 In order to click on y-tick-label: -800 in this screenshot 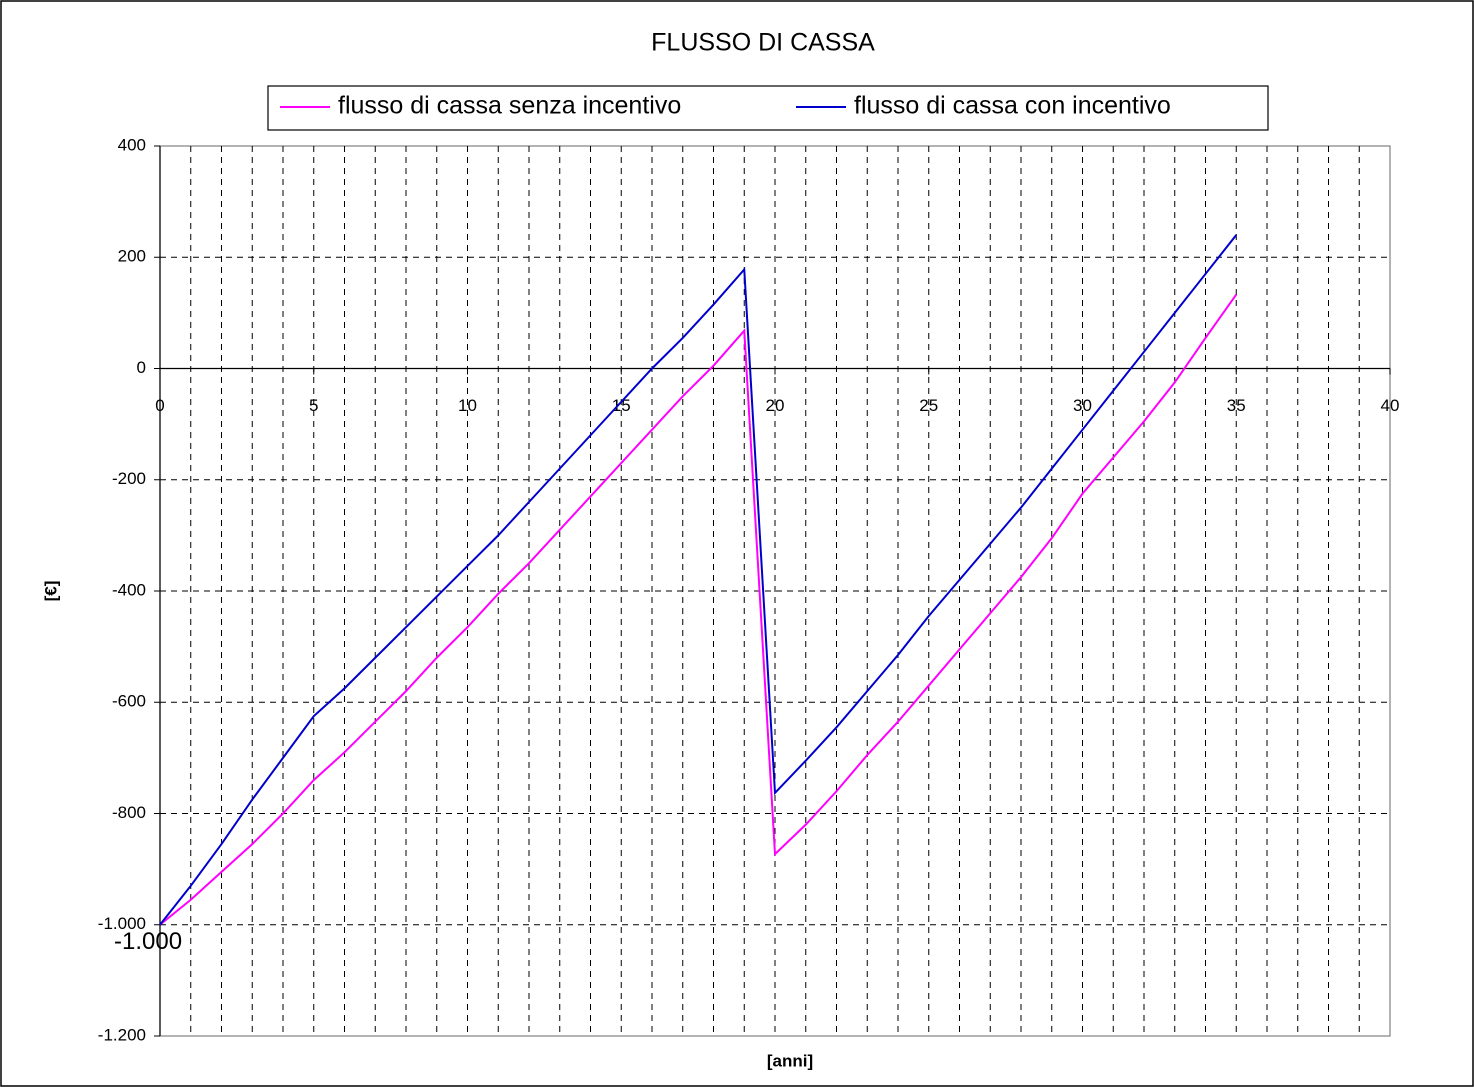, I will do `click(129, 812)`.